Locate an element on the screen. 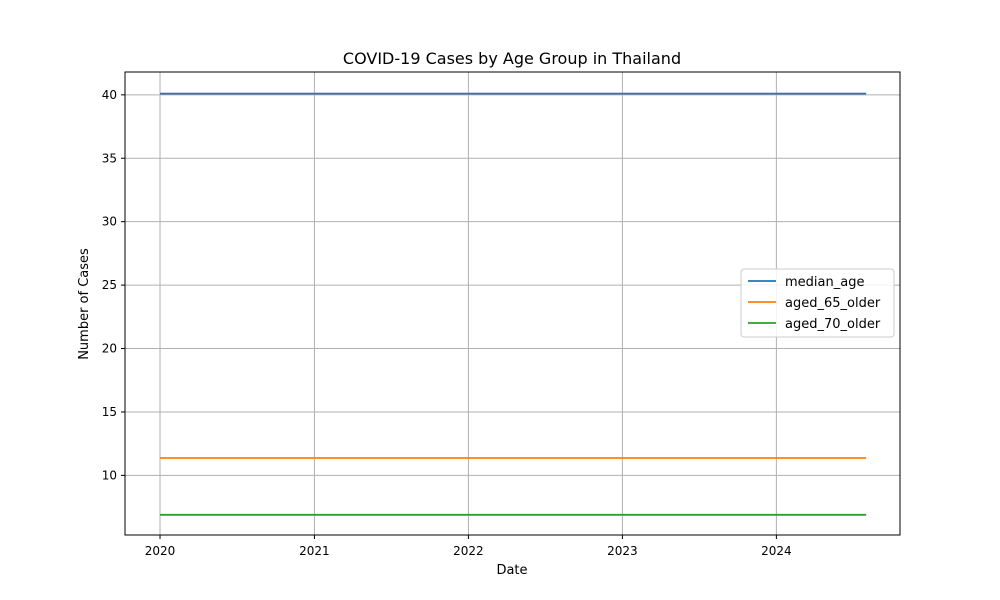 Image resolution: width=1000 pixels, height=600 pixels. y-tick-label: 25 is located at coordinates (109, 285).